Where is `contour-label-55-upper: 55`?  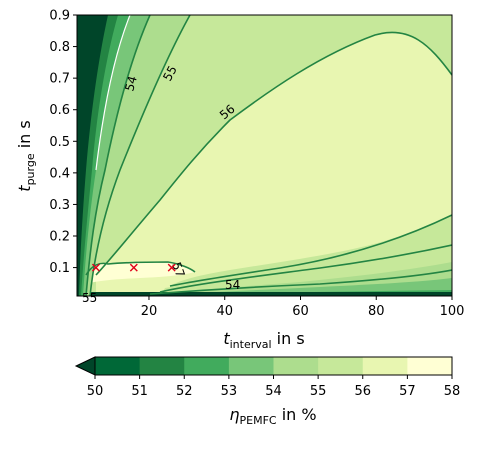
contour-label-55-upper: 55 is located at coordinates (170, 73).